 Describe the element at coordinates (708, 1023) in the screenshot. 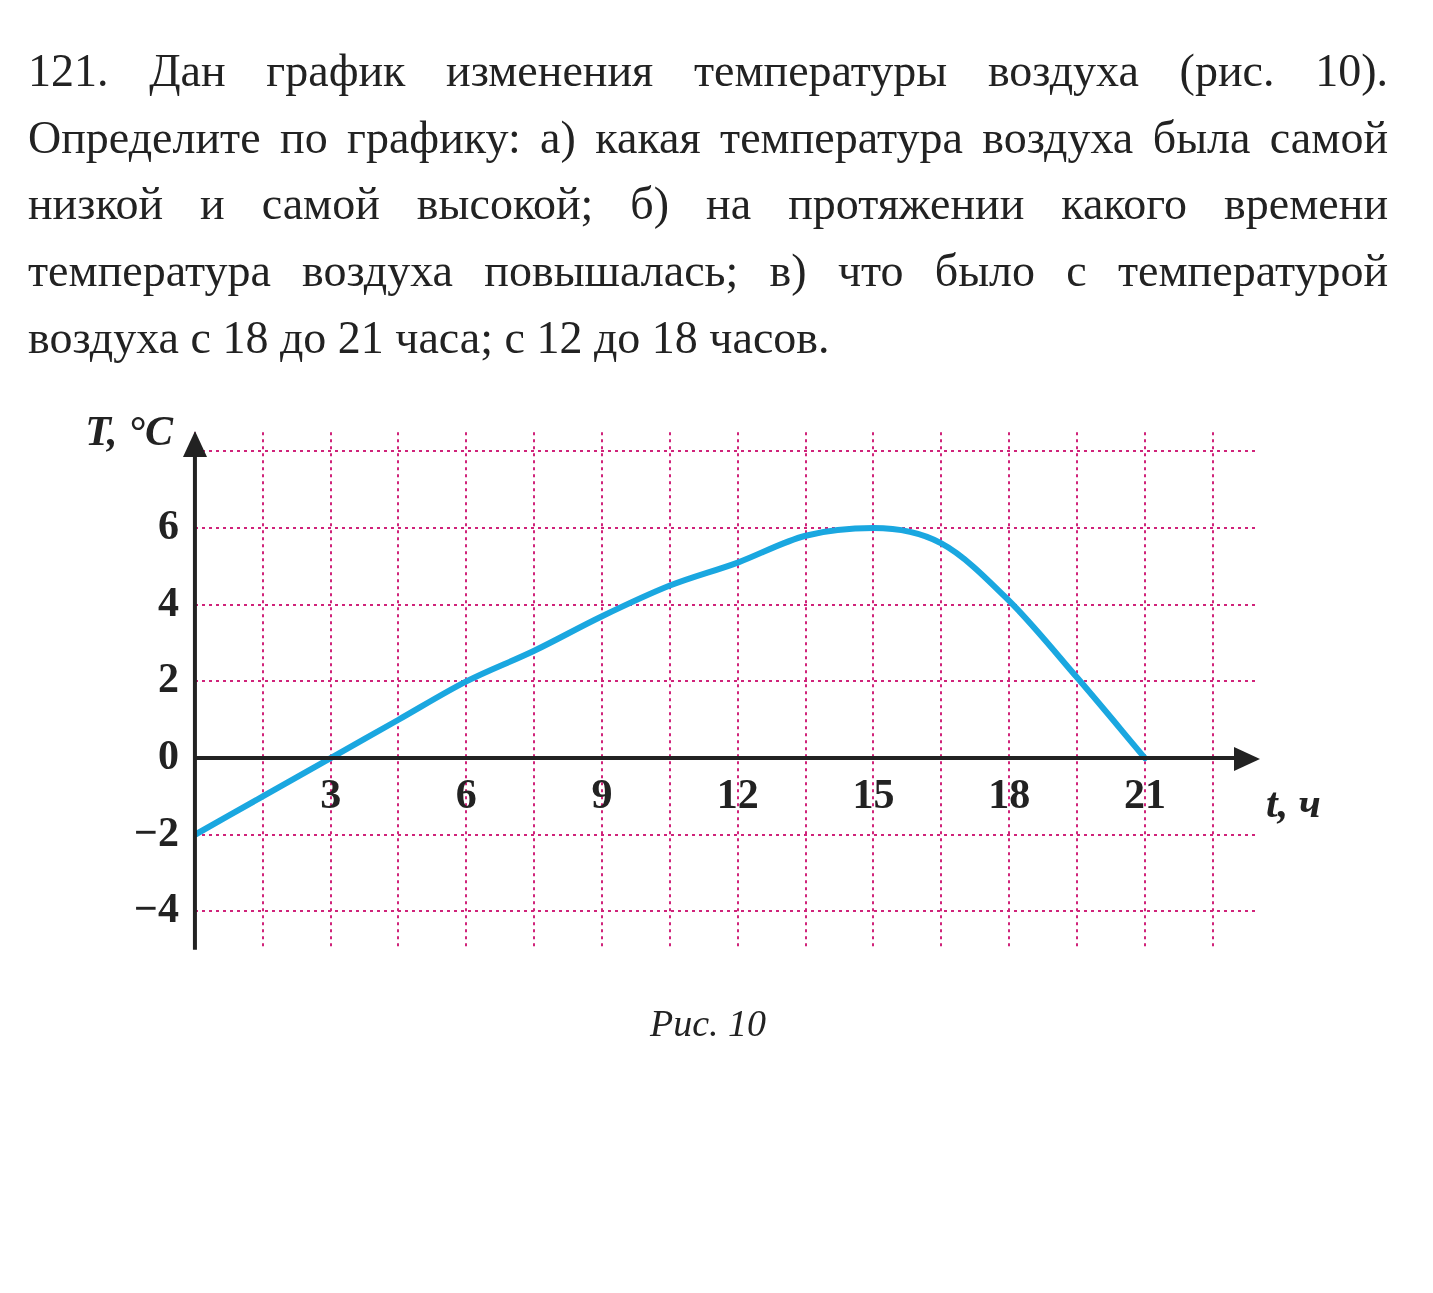

I see `text: Рис. 10` at that location.